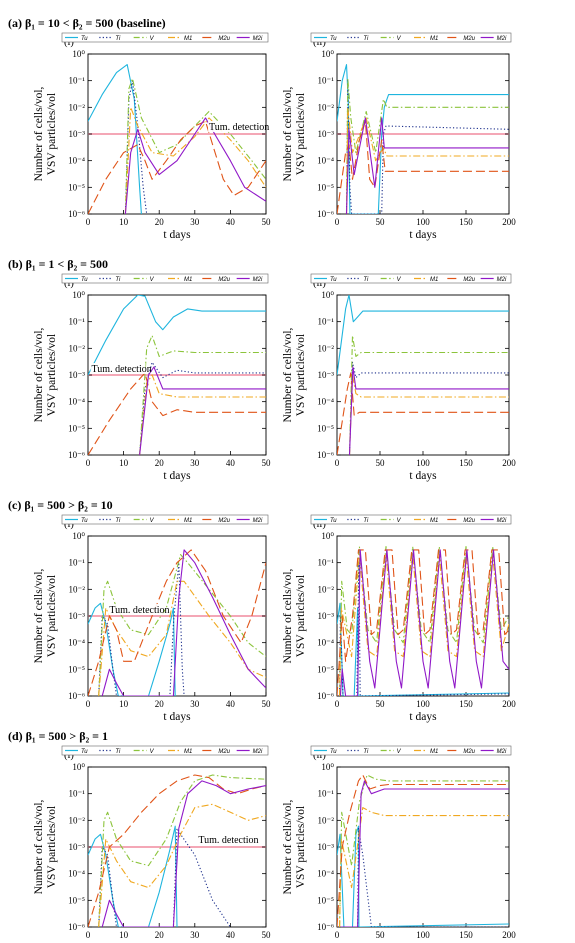  What do you see at coordinates (76, 402) in the screenshot?
I see `panel-b-left-ytick-label: 10⁻⁴` at bounding box center [76, 402].